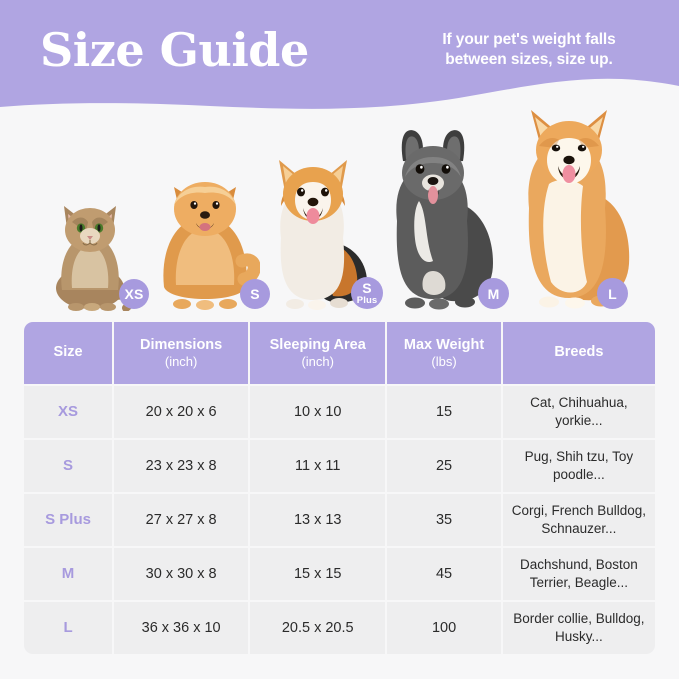 Image resolution: width=679 pixels, height=679 pixels. I want to click on cell-sleeping-area: 10 x 10, so click(318, 412).